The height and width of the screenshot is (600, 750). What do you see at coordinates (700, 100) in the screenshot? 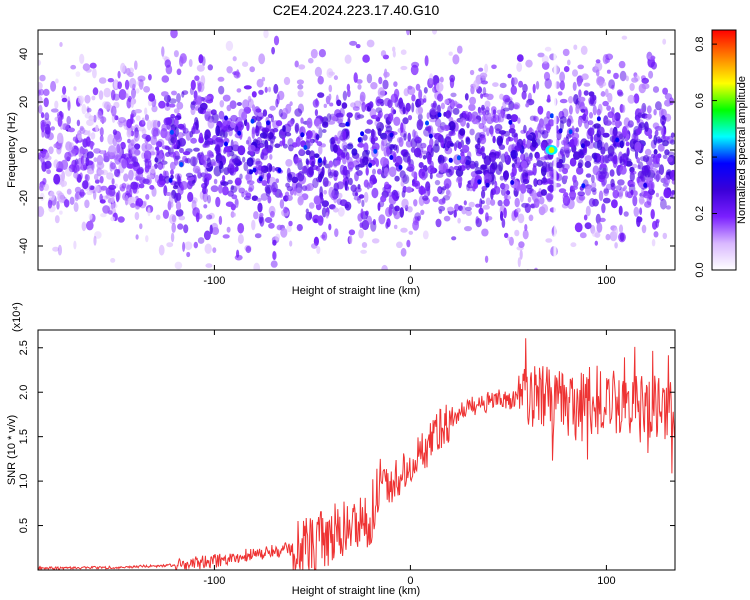
I see `colorbar-tick-label: 0.6` at bounding box center [700, 100].